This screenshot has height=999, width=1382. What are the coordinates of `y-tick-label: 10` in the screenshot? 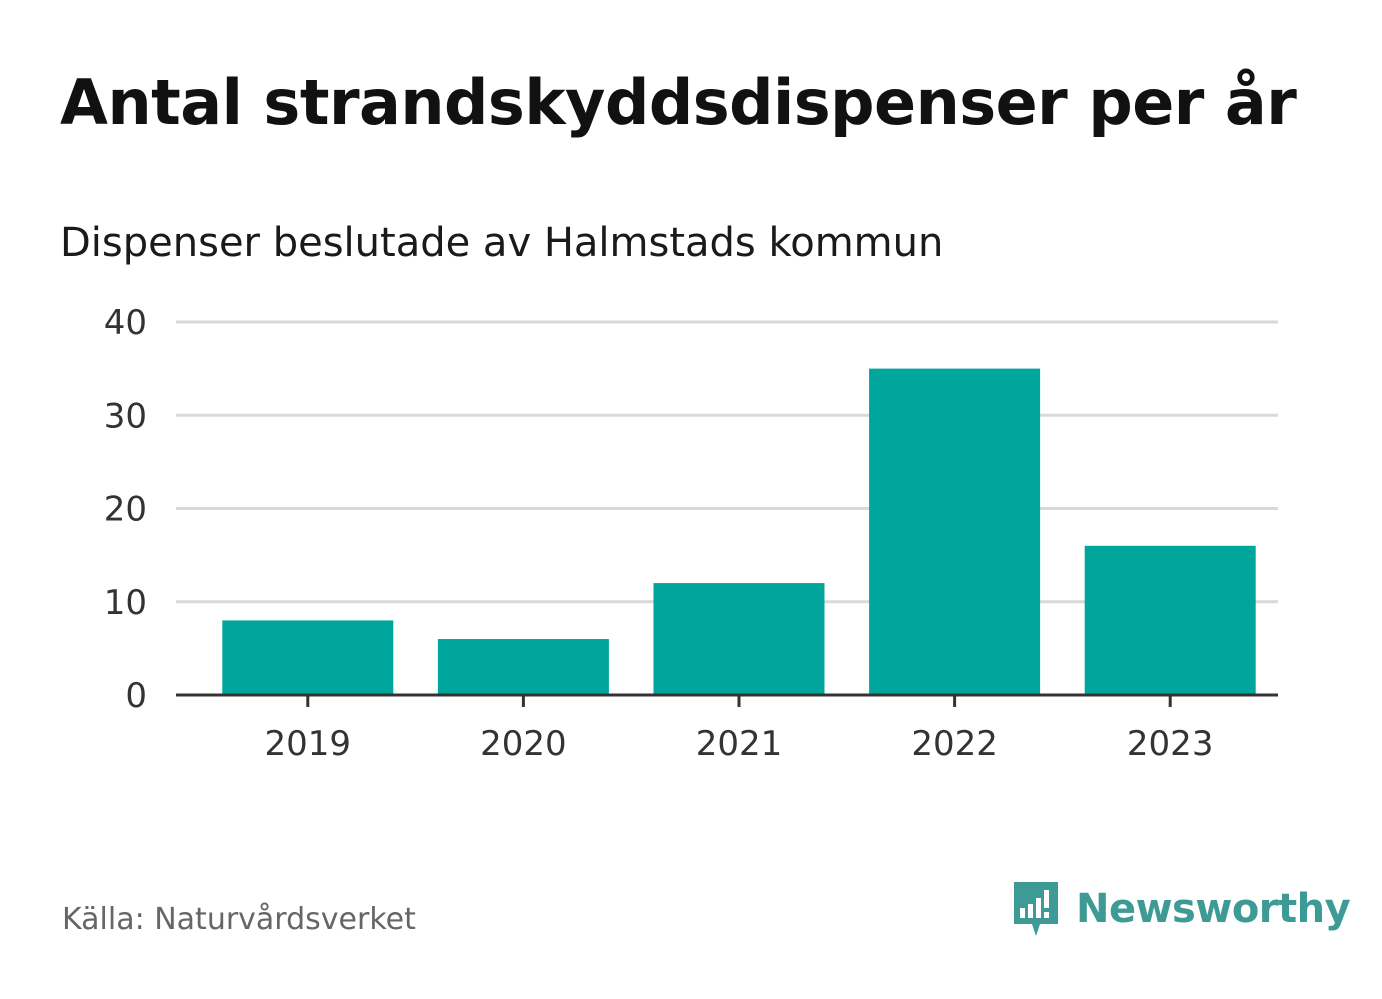 It's located at (125, 603).